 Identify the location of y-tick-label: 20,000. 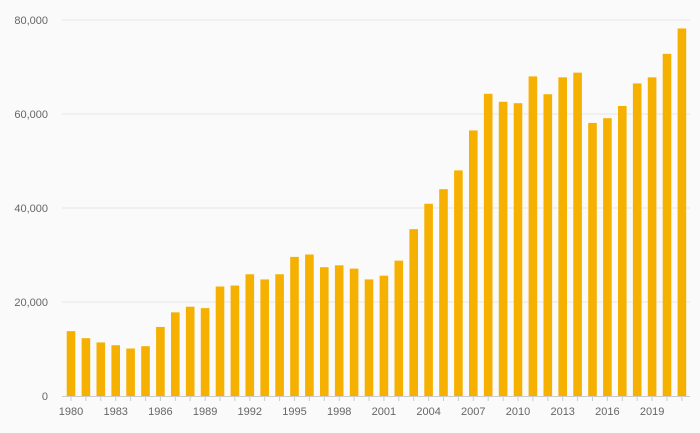
(31, 303).